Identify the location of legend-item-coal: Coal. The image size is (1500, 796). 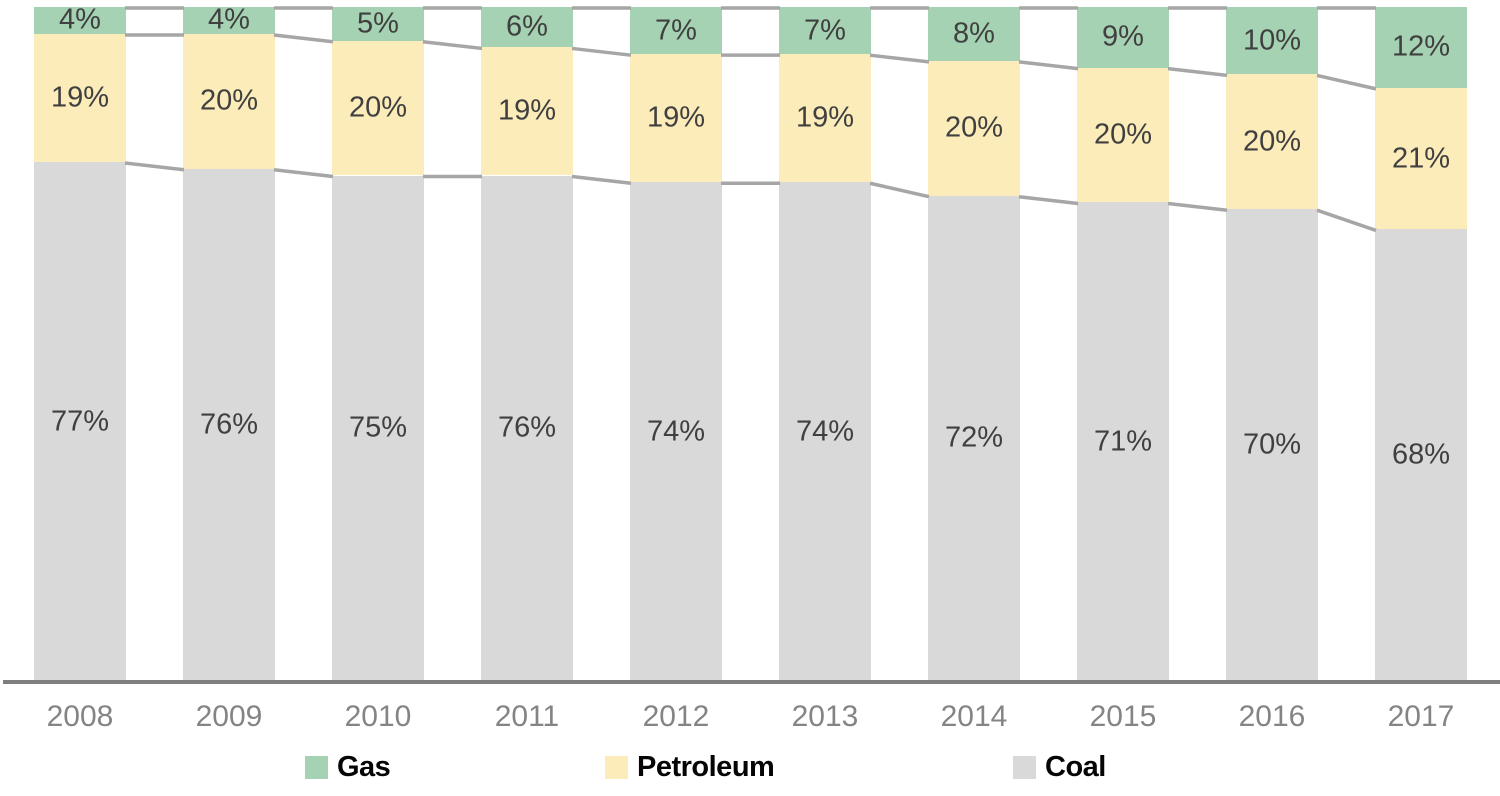
(1059, 767).